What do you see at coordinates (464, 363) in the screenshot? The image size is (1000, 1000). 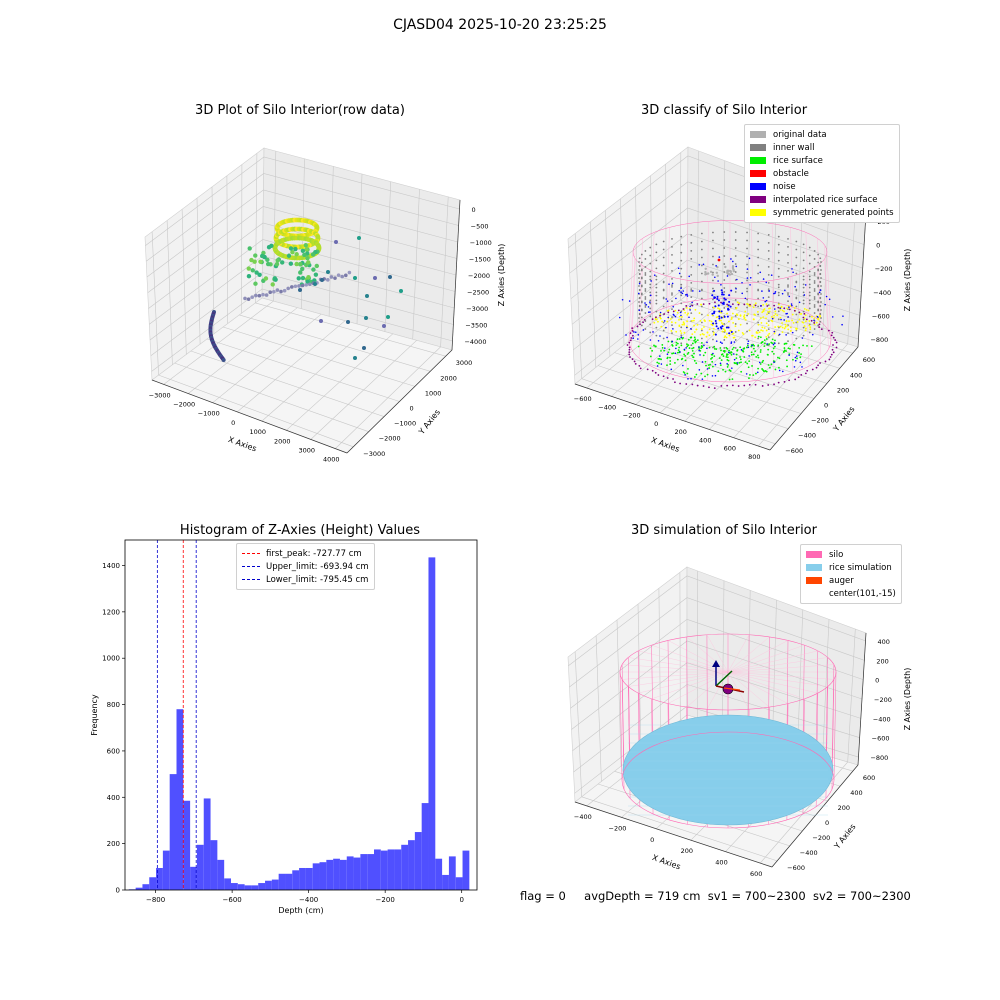 I see `p1-y-tick-label: 3000` at bounding box center [464, 363].